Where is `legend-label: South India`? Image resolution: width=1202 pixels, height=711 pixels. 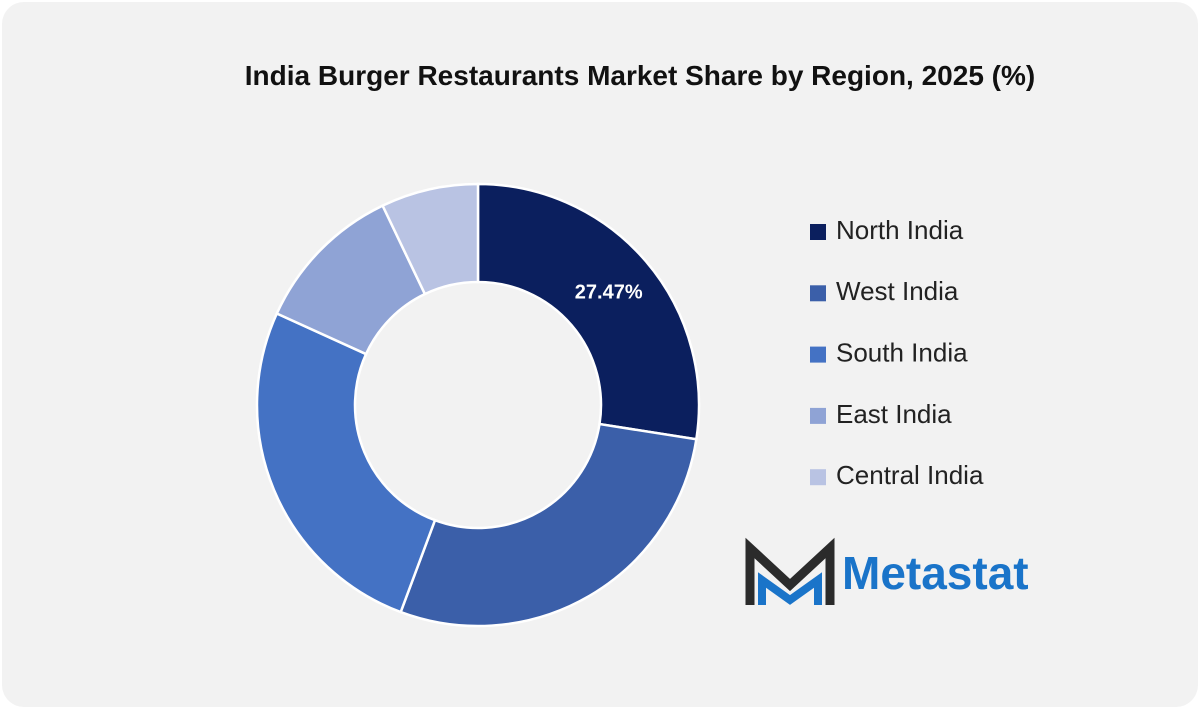
legend-label: South India is located at coordinates (902, 352).